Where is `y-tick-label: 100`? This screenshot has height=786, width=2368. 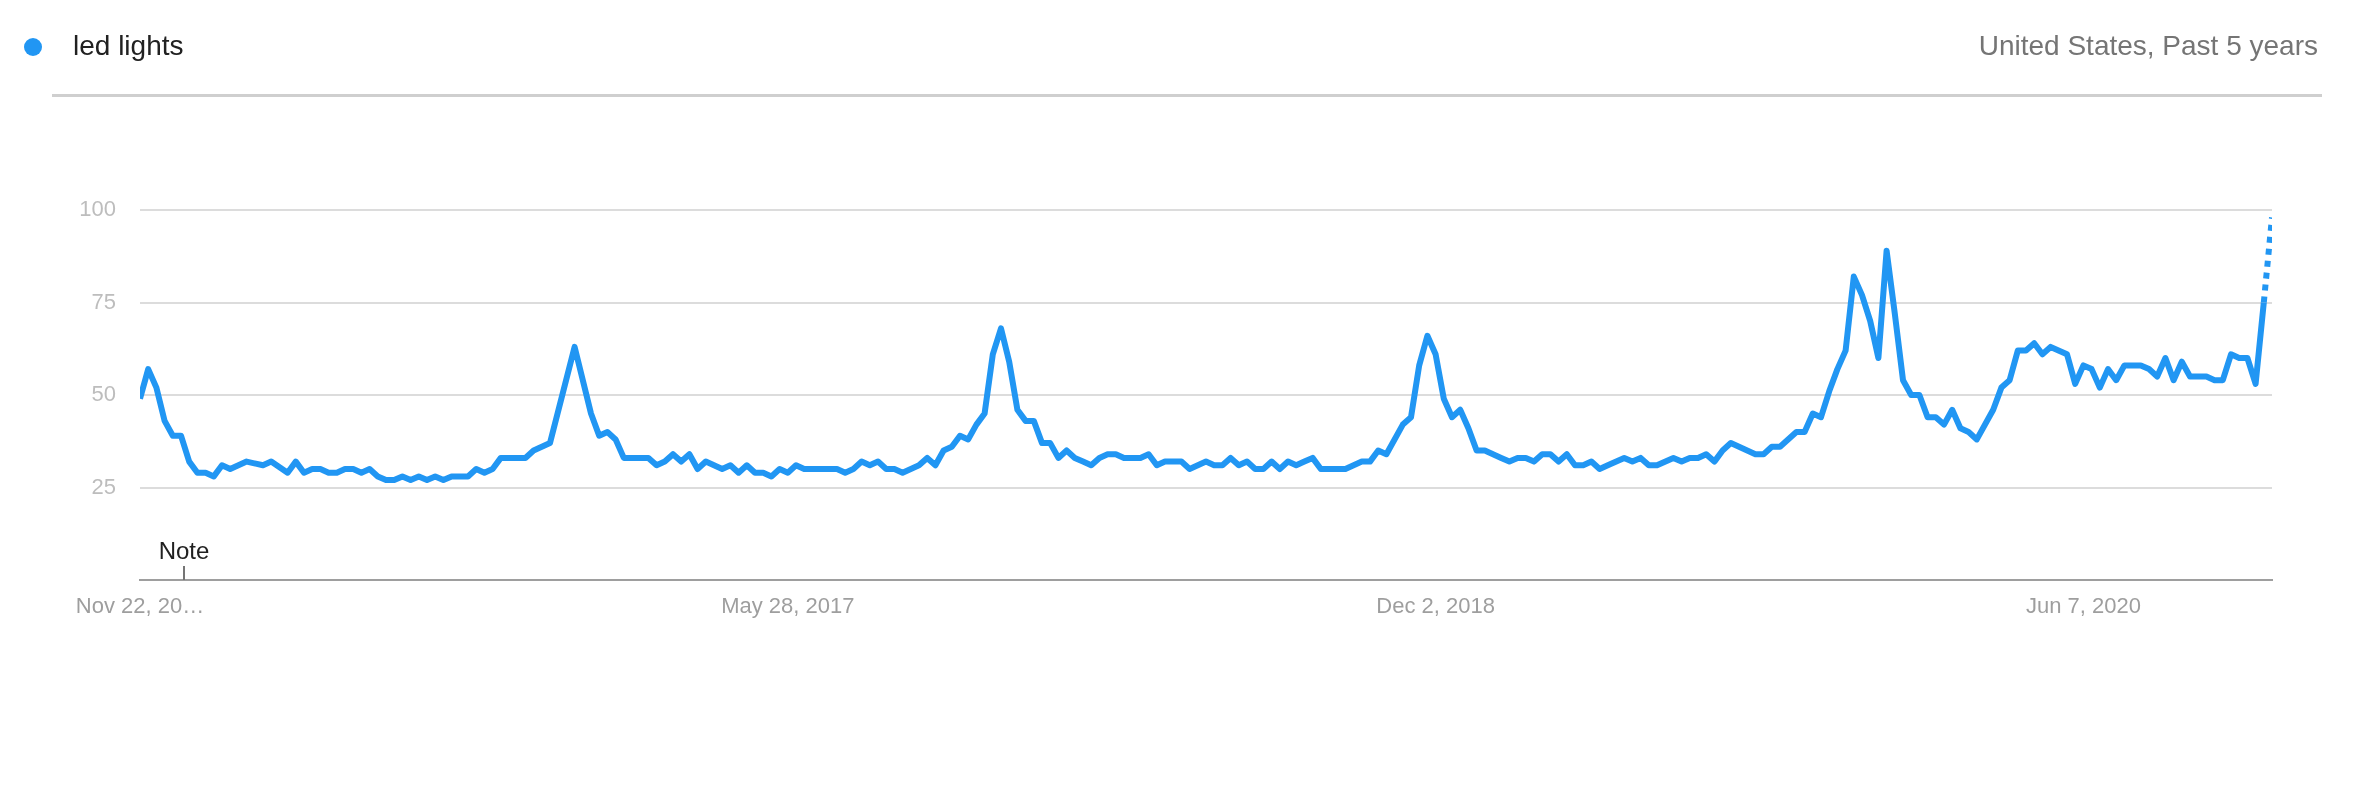
y-tick-label: 100 is located at coordinates (97, 209).